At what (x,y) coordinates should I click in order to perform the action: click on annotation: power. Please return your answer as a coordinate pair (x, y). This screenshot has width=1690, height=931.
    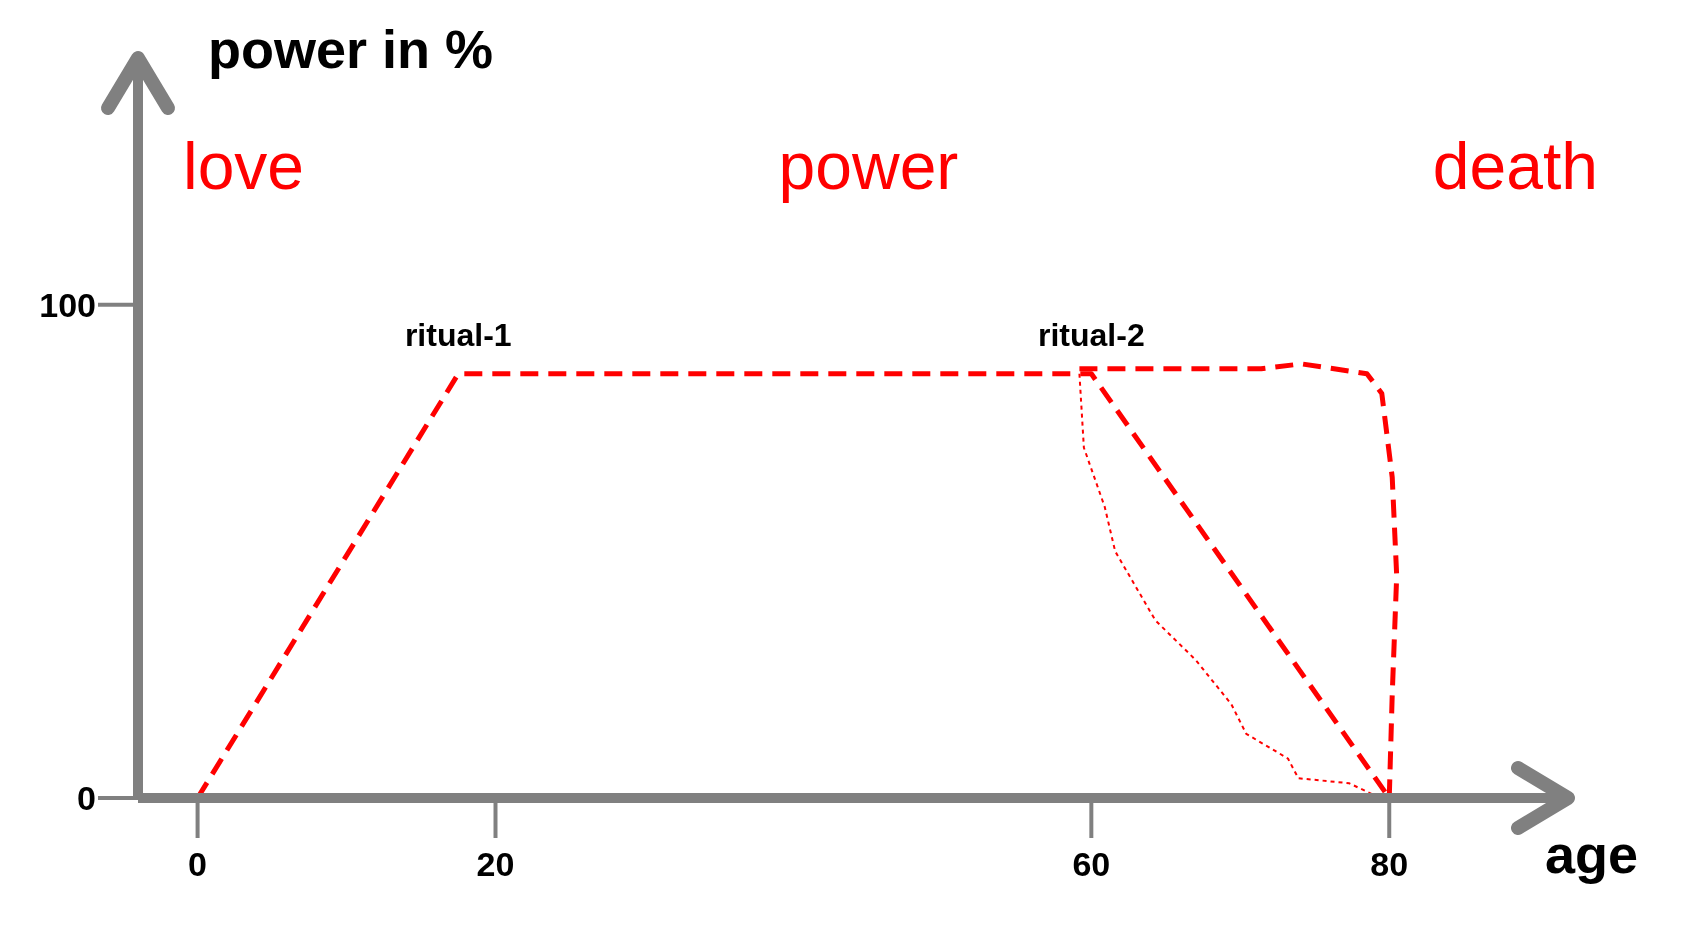
    Looking at the image, I should click on (868, 166).